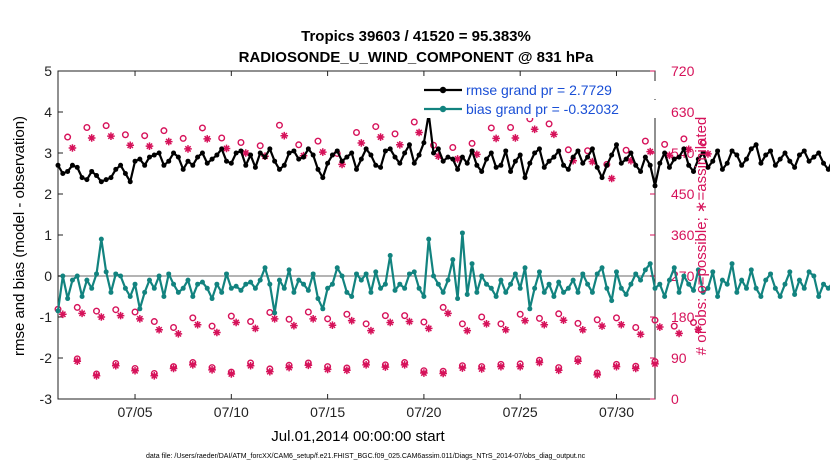  What do you see at coordinates (416, 57) in the screenshot?
I see `chart-title-line2: RADIOSONDE_U_WIND_COMPONENT @ 831 hPa` at bounding box center [416, 57].